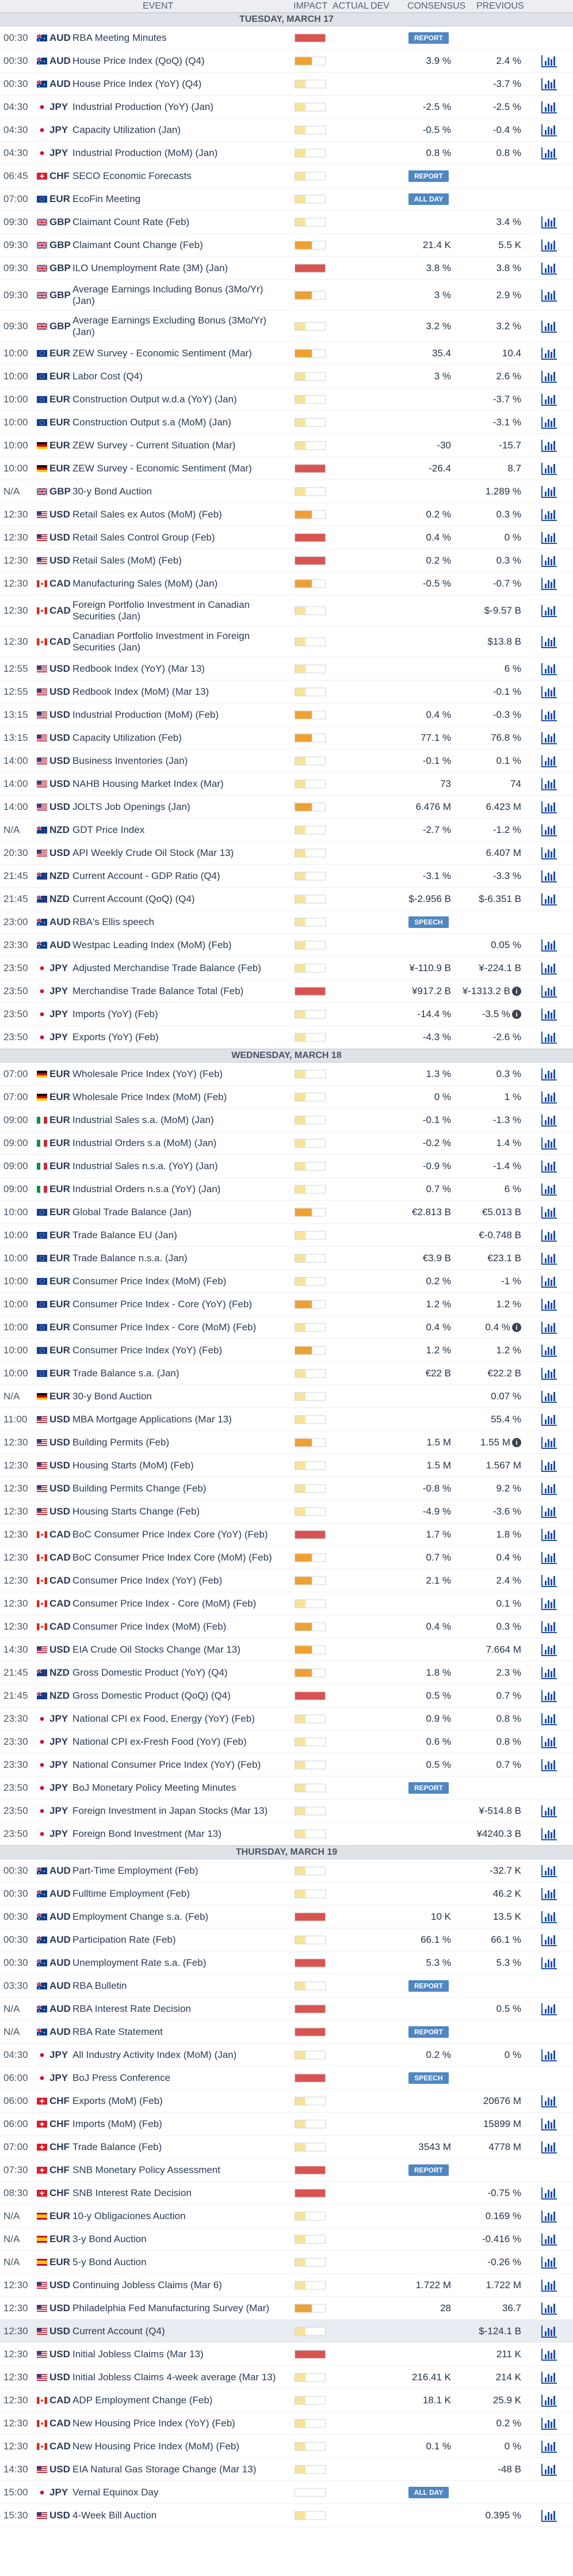 Image resolution: width=573 pixels, height=2576 pixels. Describe the element at coordinates (127, 560) in the screenshot. I see `event-name: Retail Sales (MoM) (Feb)` at that location.